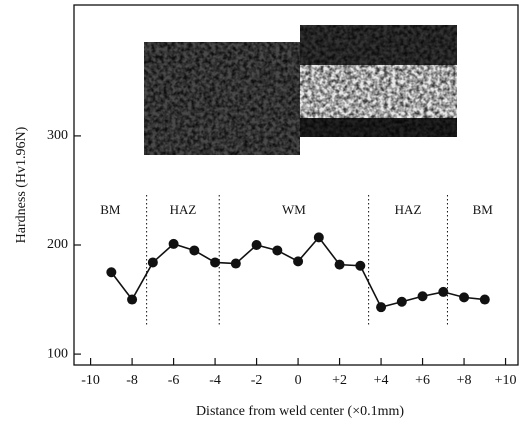 This screenshot has height=425, width=528. Describe the element at coordinates (297, 272) in the screenshot. I see `data-line` at that location.